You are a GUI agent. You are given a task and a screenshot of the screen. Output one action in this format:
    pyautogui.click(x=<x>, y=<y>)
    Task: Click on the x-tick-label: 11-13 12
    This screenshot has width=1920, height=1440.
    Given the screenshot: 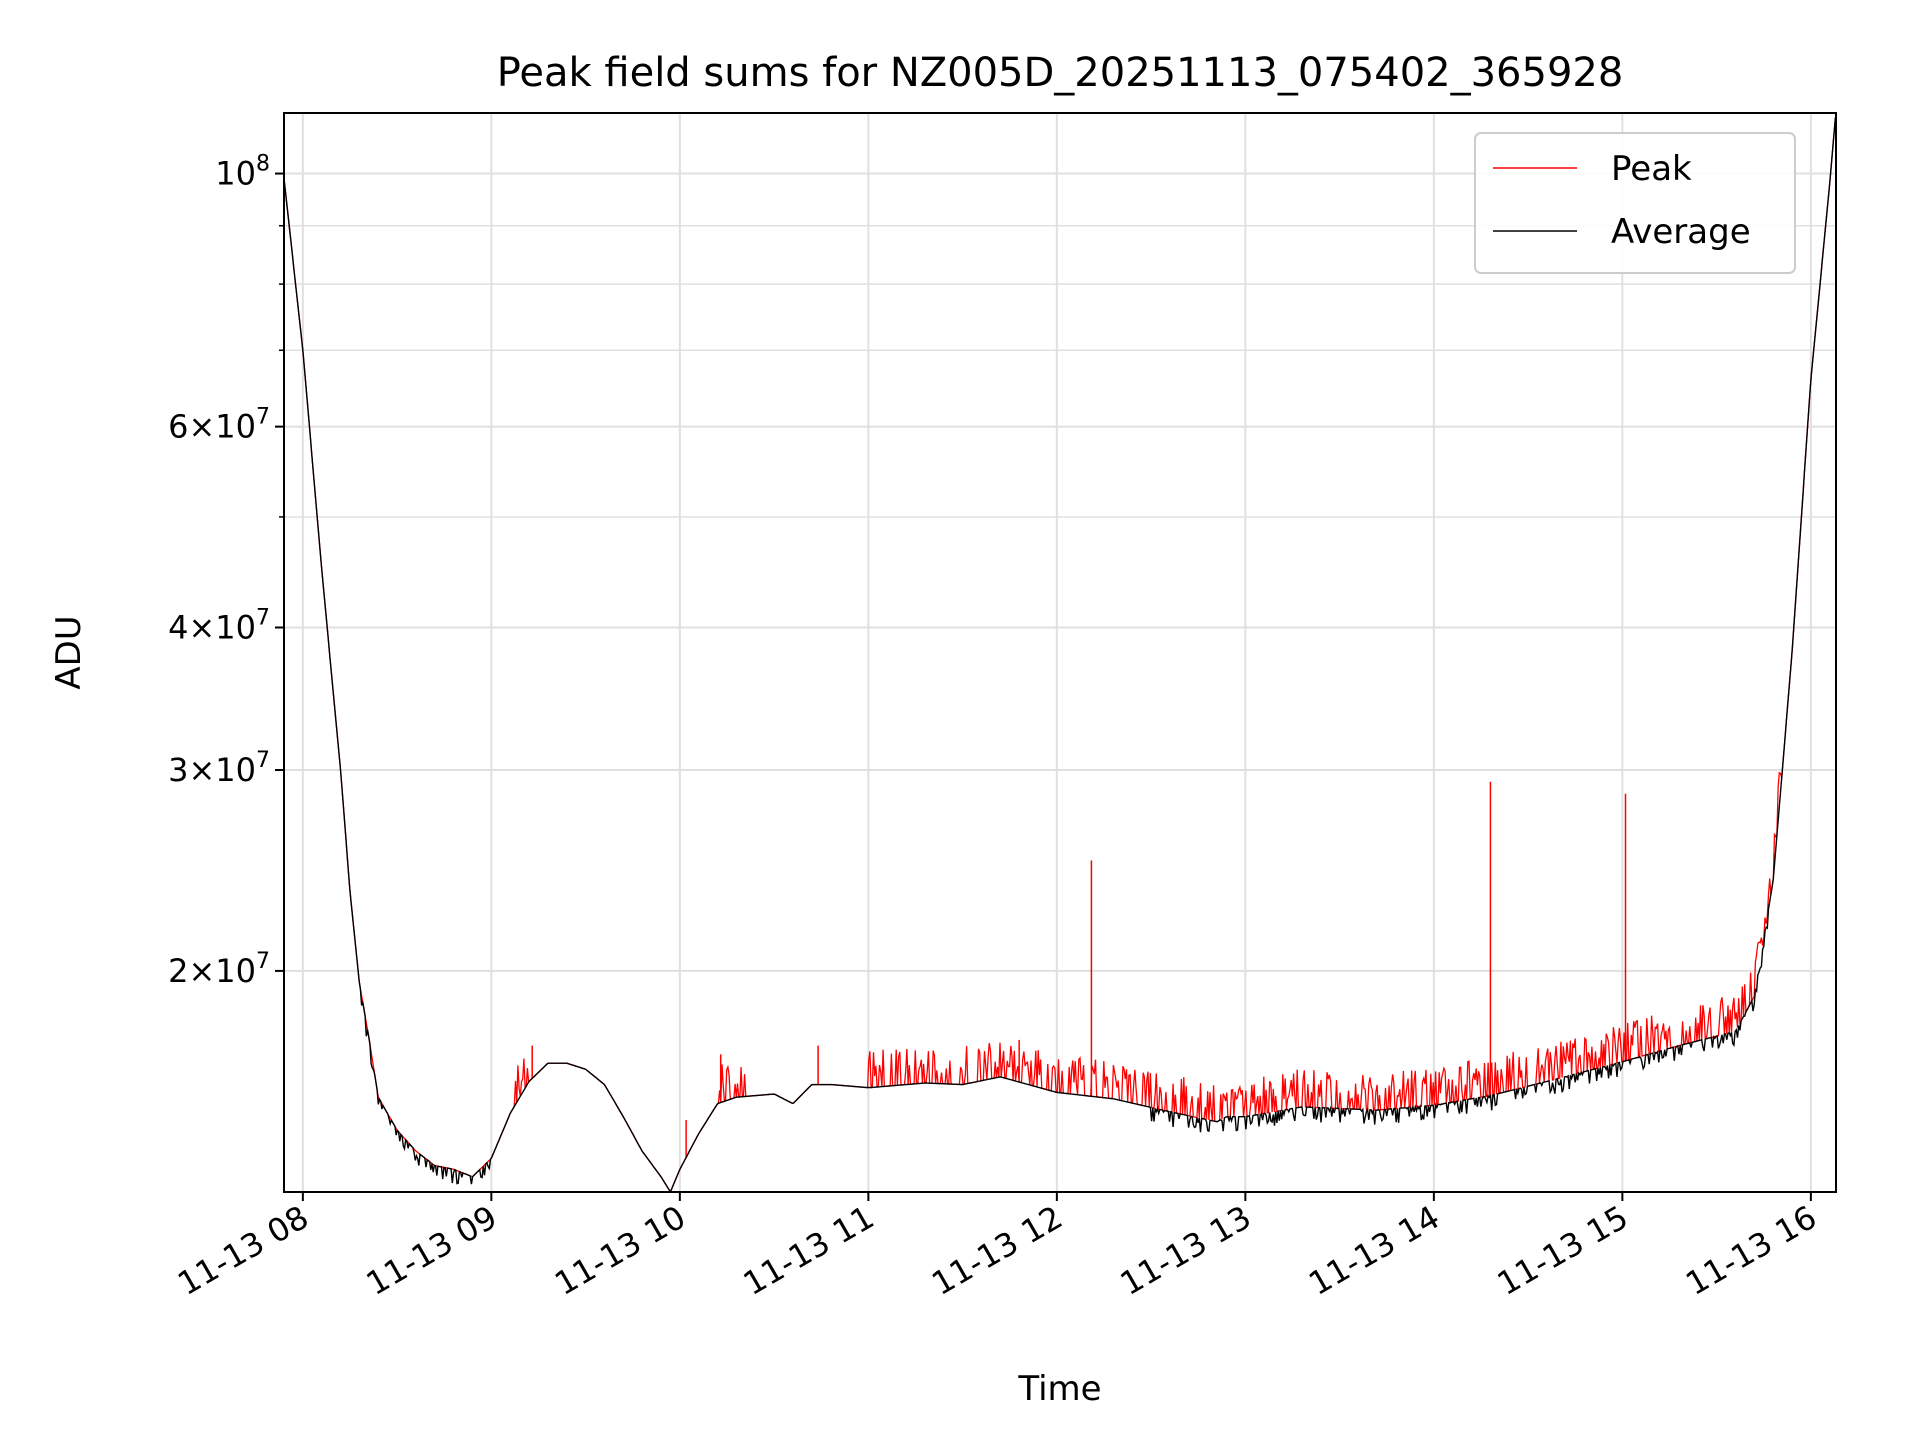 What is the action you would take?
    pyautogui.click(x=997, y=1250)
    